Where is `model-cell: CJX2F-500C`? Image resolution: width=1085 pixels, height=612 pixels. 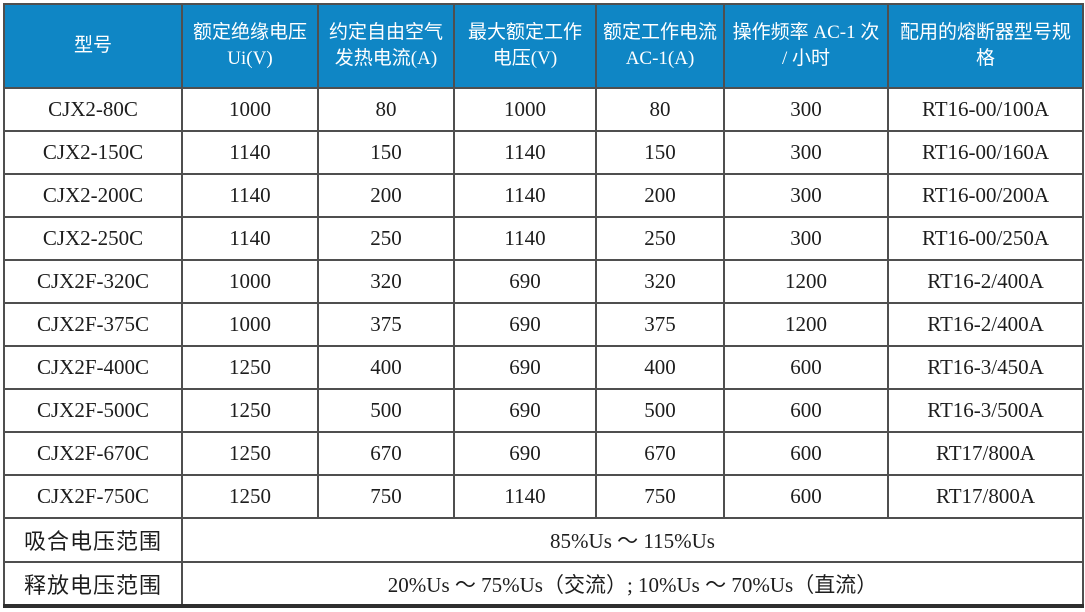
model-cell: CJX2F-500C is located at coordinates (93, 410).